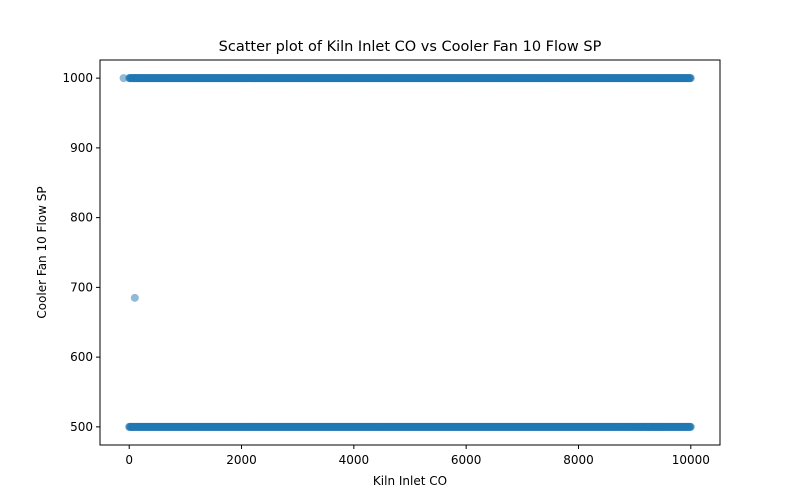 Image resolution: width=800 pixels, height=500 pixels. I want to click on y-tick-label: 700, so click(81, 287).